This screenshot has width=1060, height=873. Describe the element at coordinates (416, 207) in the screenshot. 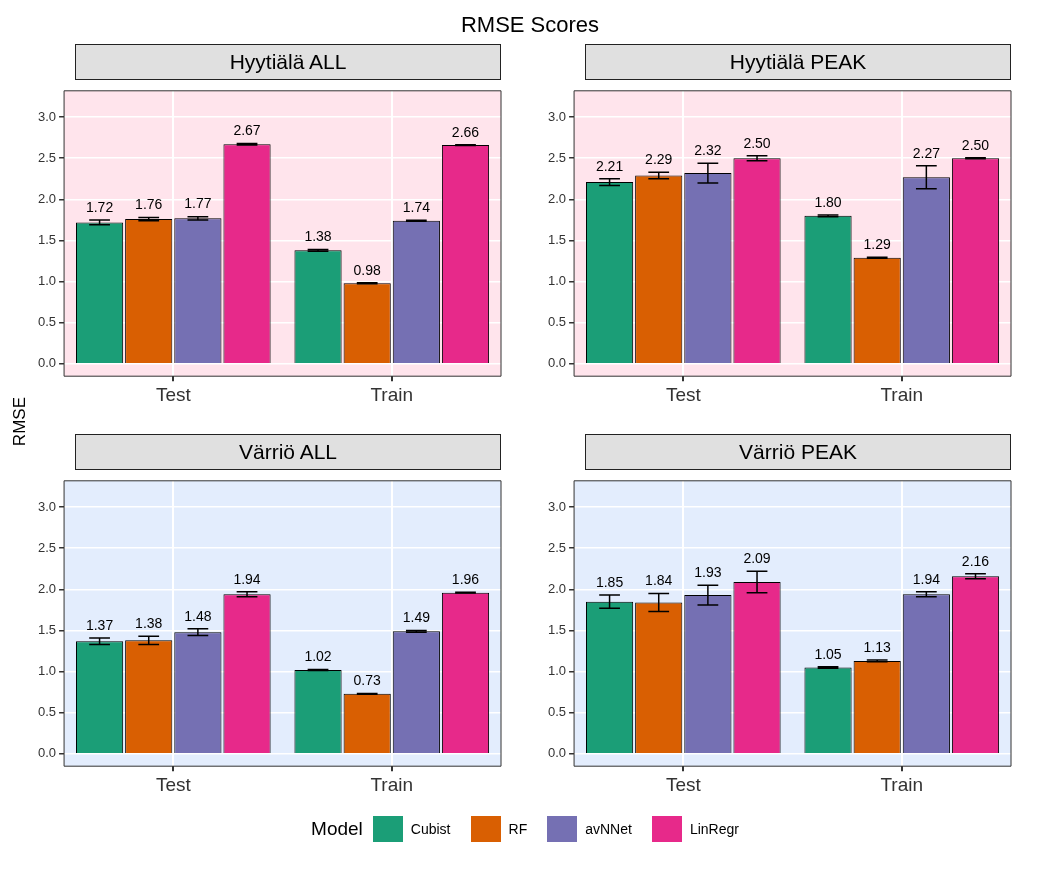

I see `data-label: 1.74` at that location.